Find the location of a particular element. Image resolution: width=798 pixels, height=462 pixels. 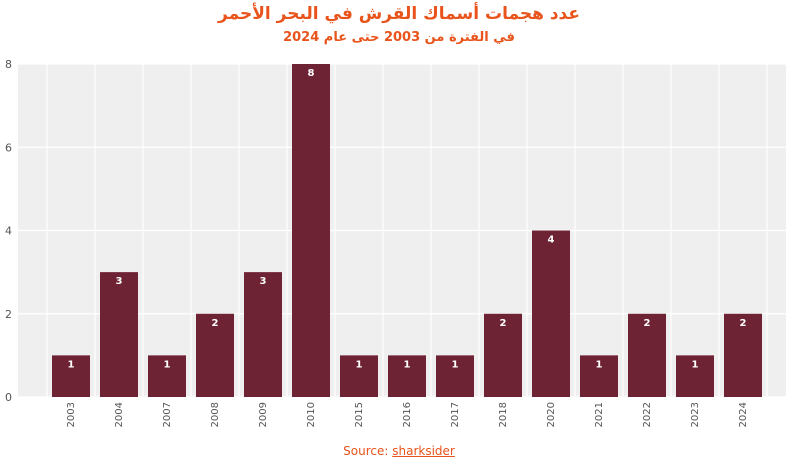

source-prefix: Source: is located at coordinates (366, 451).